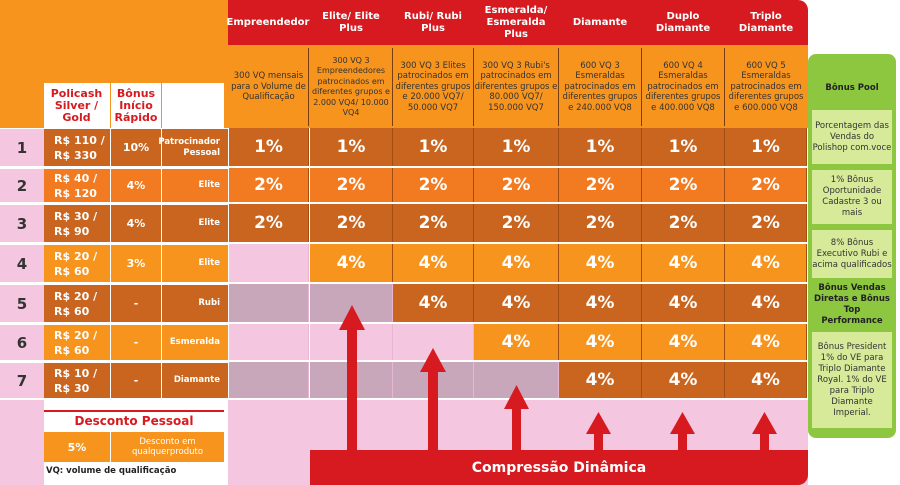 The height and width of the screenshot is (485, 900). I want to click on col-header-esmeralda: Esmeralda/ Esmeralda Plus, so click(516, 22).